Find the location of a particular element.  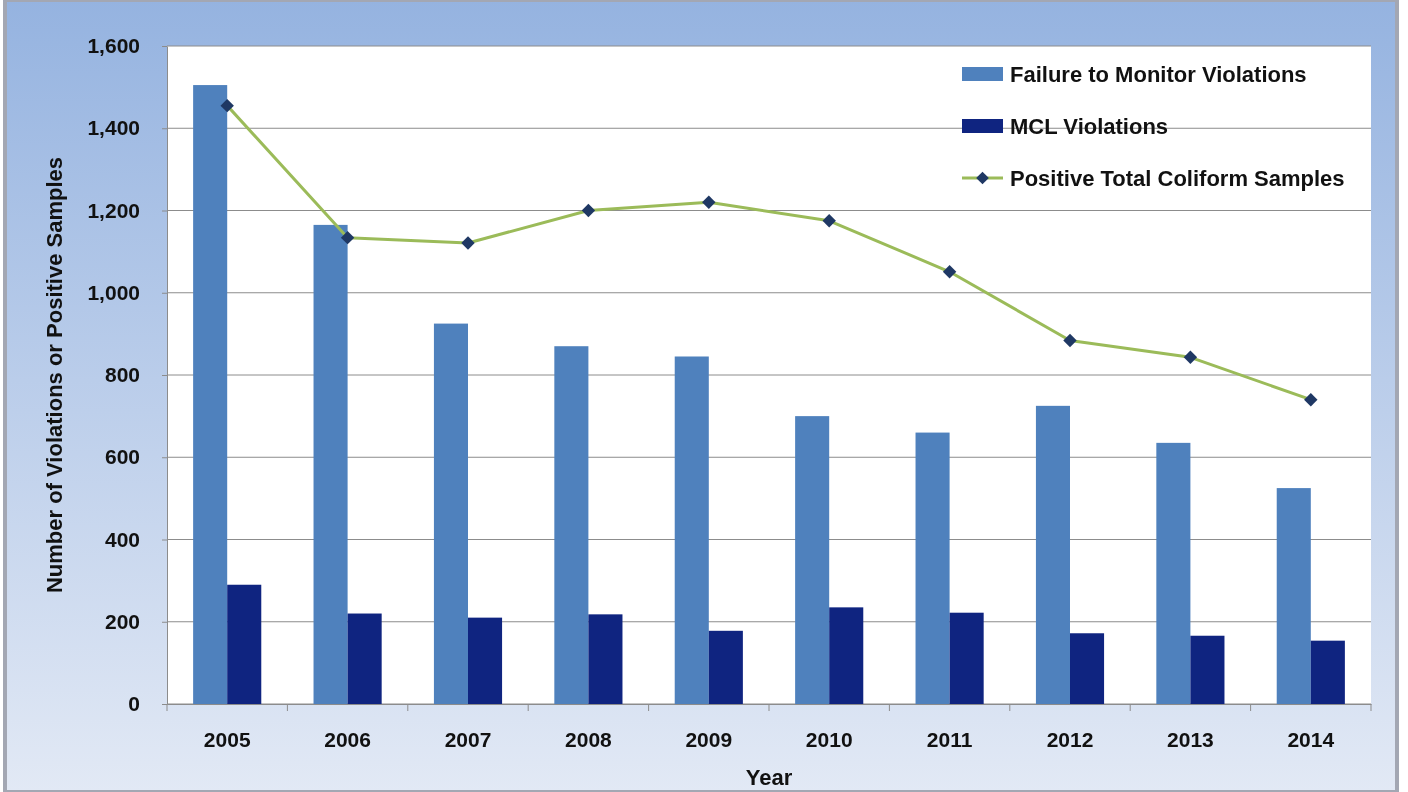

y-tick-label: 400 is located at coordinates (122, 539).